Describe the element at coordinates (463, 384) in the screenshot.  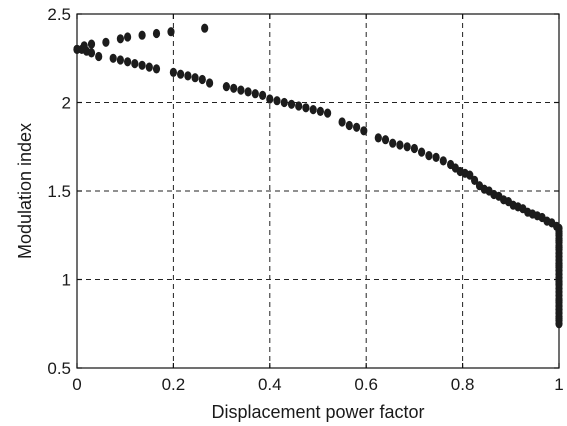
I see `x-tick-label: 0.8` at that location.